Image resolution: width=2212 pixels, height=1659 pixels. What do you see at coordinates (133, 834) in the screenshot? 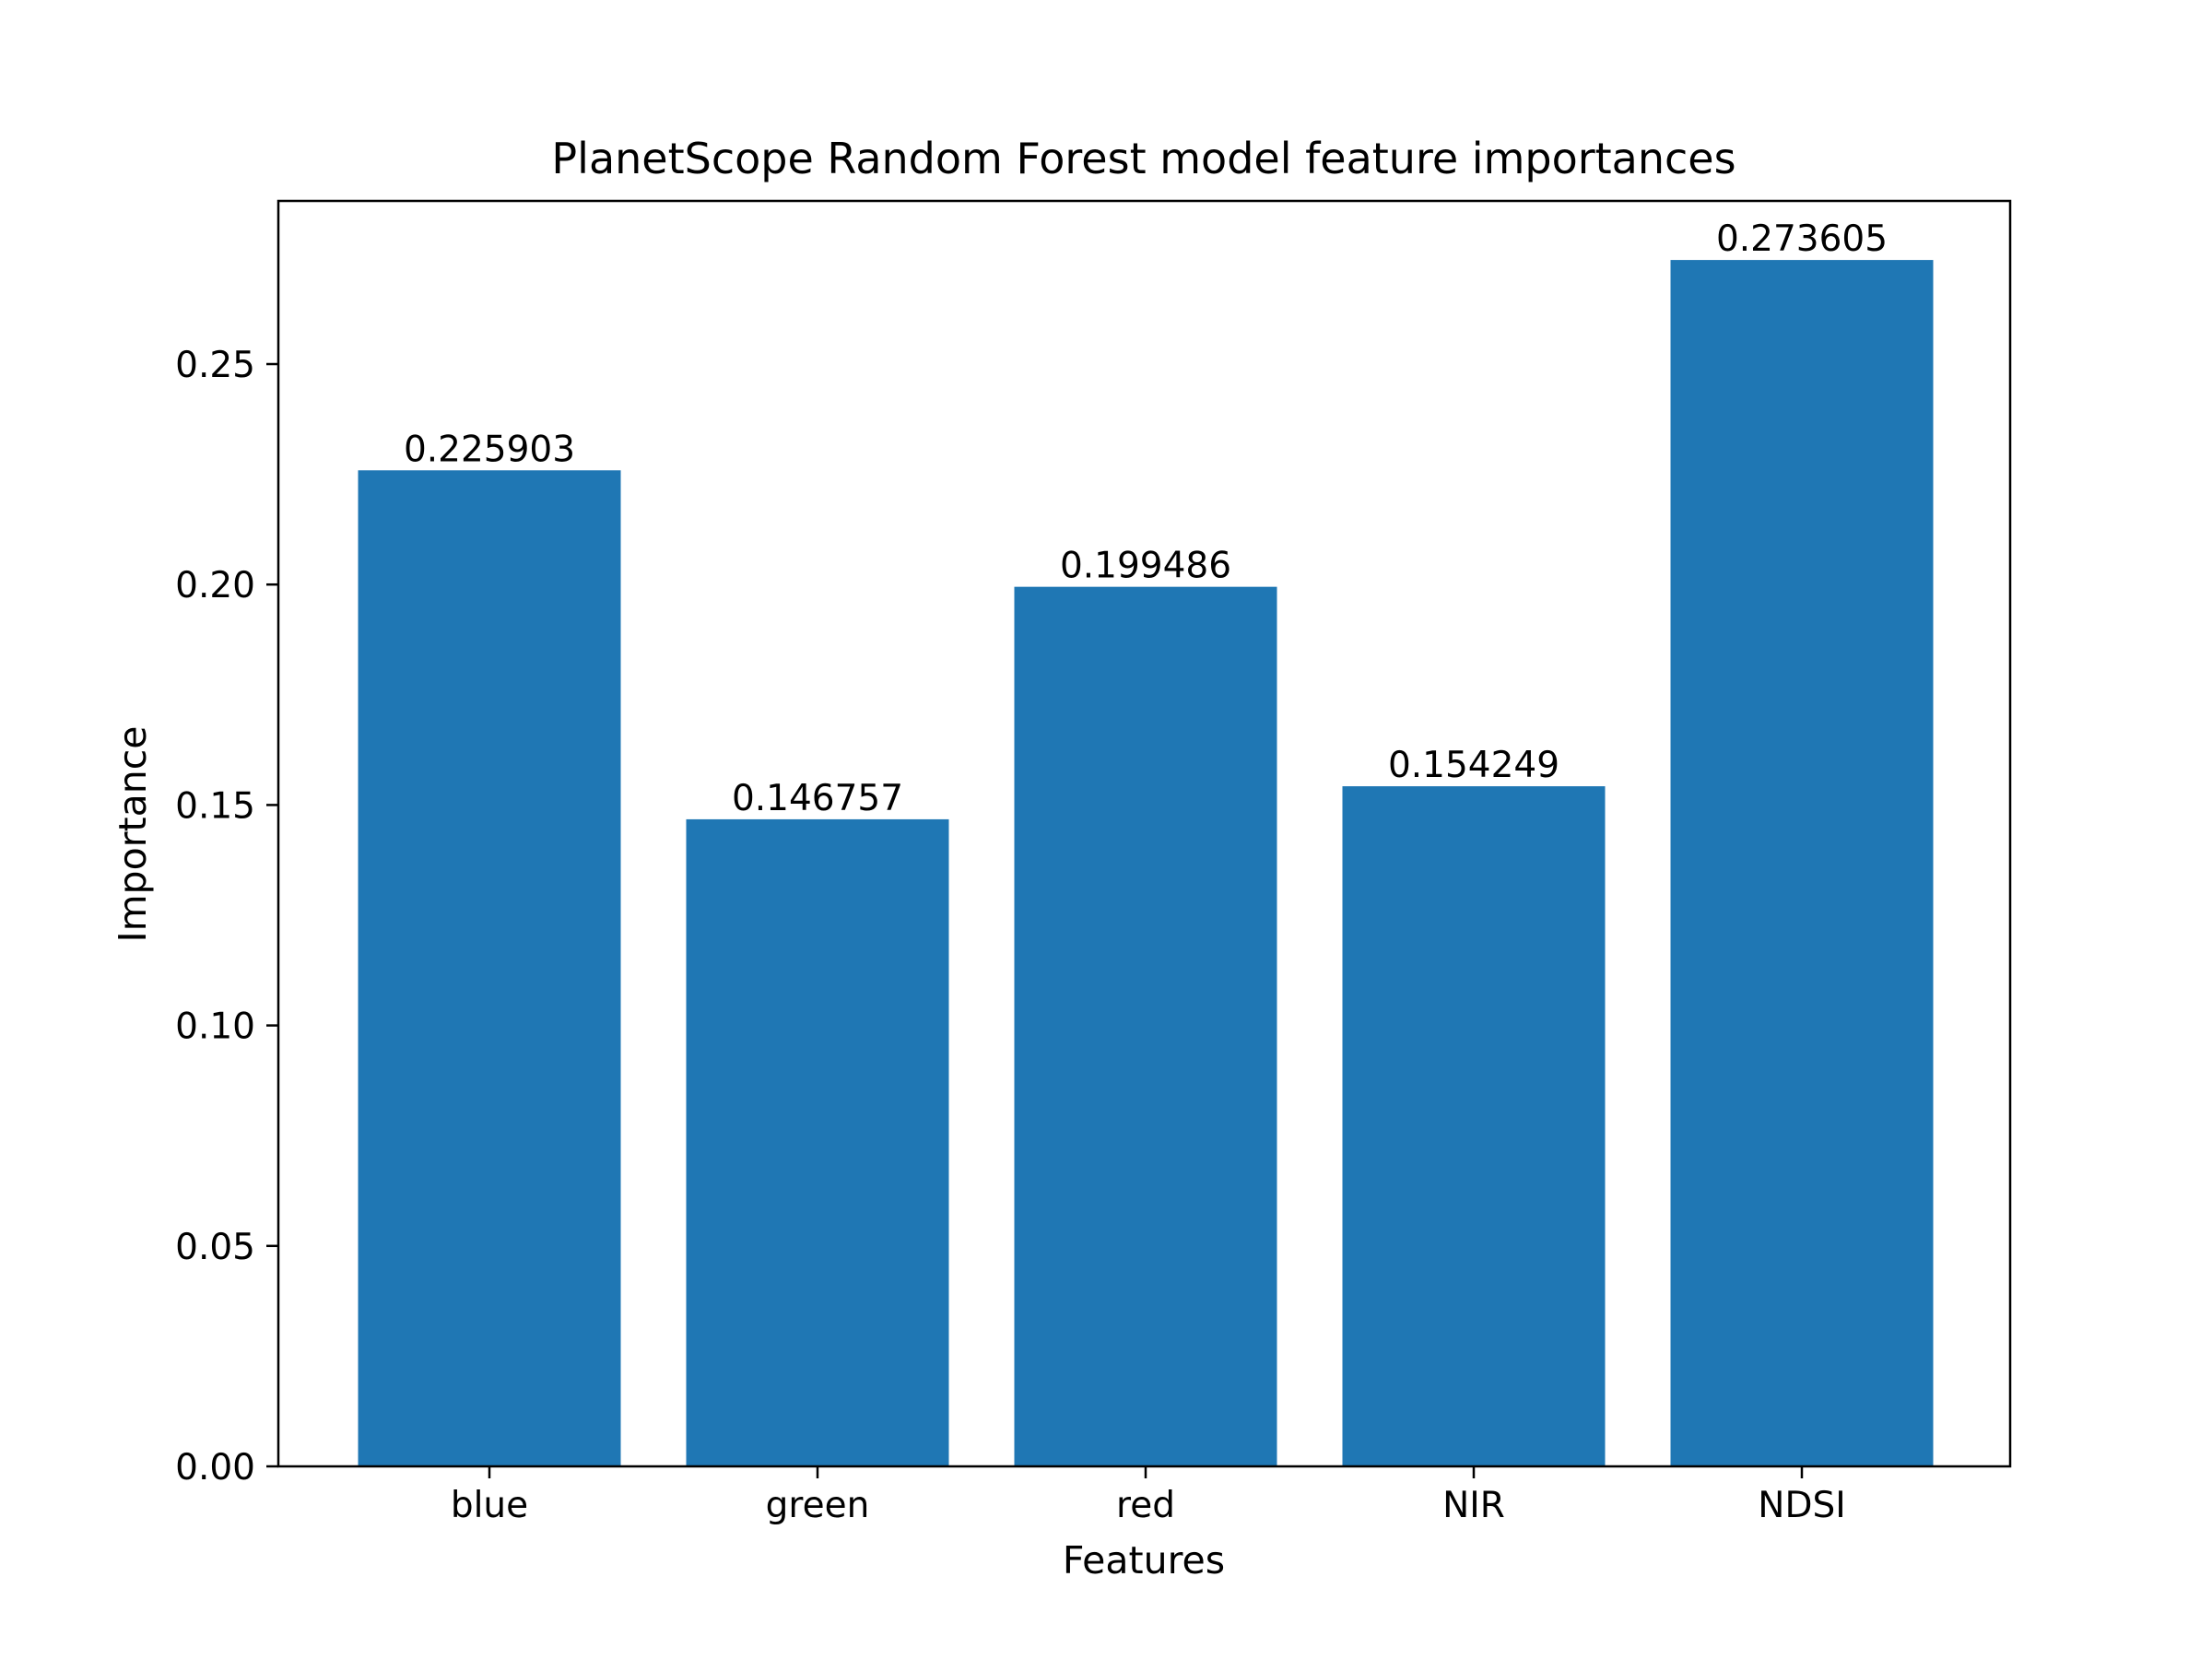
I see `y-axis-title: Importance` at bounding box center [133, 834].